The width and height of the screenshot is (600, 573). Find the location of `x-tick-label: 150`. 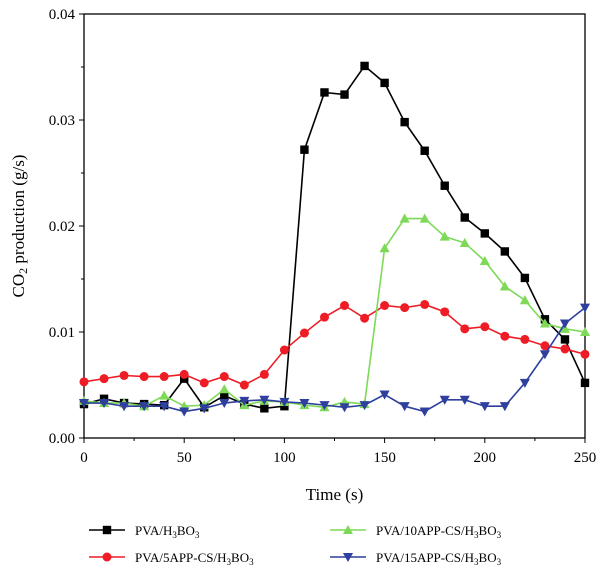

x-tick-label: 150 is located at coordinates (384, 458).